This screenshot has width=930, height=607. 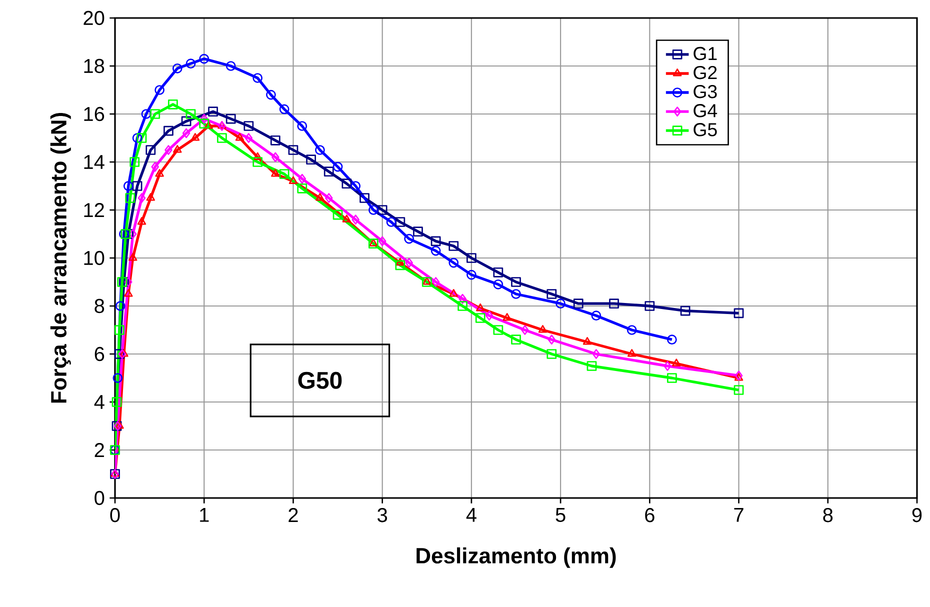 What do you see at coordinates (94, 210) in the screenshot?
I see `y-tick-label: 12` at bounding box center [94, 210].